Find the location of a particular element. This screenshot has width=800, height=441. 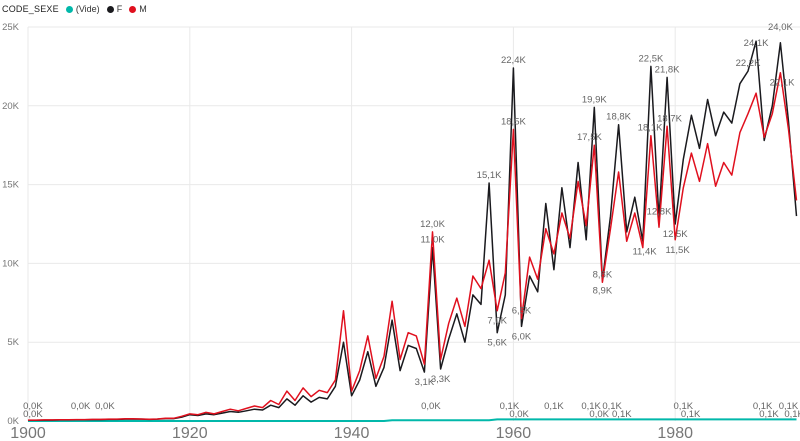

data-label: 18,1K is located at coordinates (650, 128).